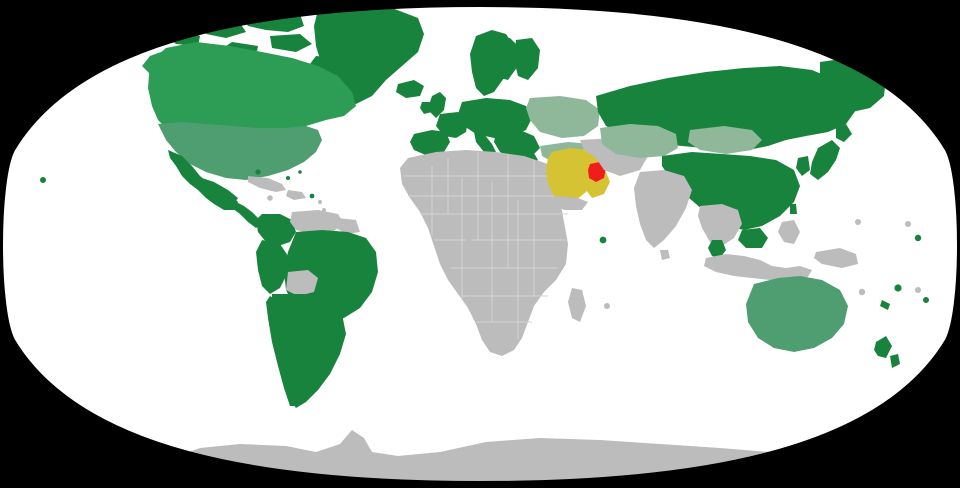 The height and width of the screenshot is (488, 960). I want to click on region-north-america, so click(249, 135).